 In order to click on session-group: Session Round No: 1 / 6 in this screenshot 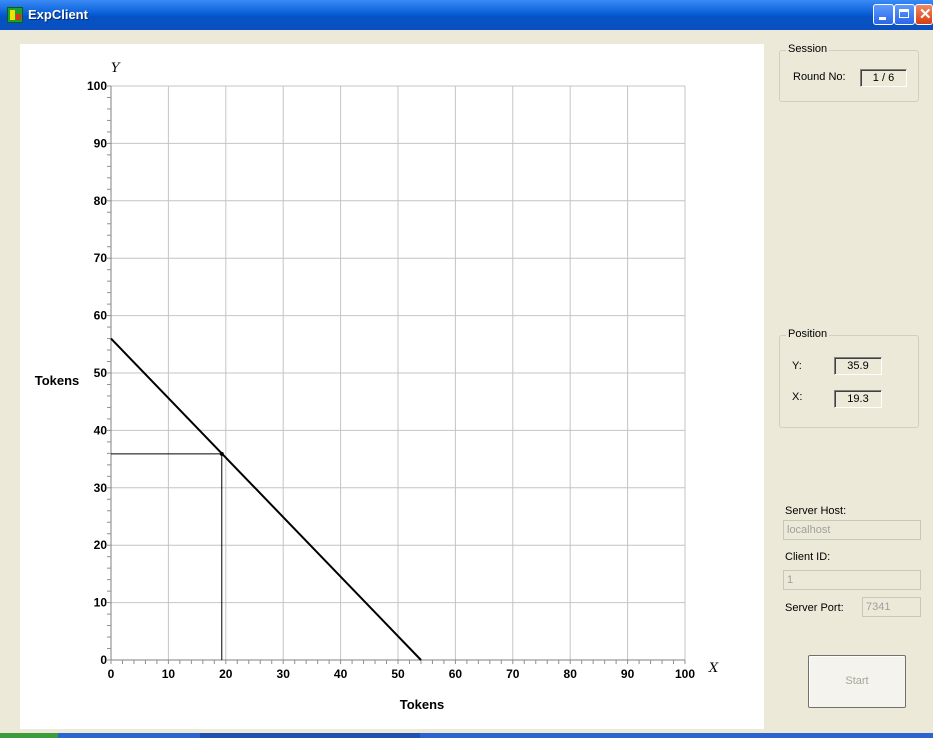, I will do `click(849, 72)`.